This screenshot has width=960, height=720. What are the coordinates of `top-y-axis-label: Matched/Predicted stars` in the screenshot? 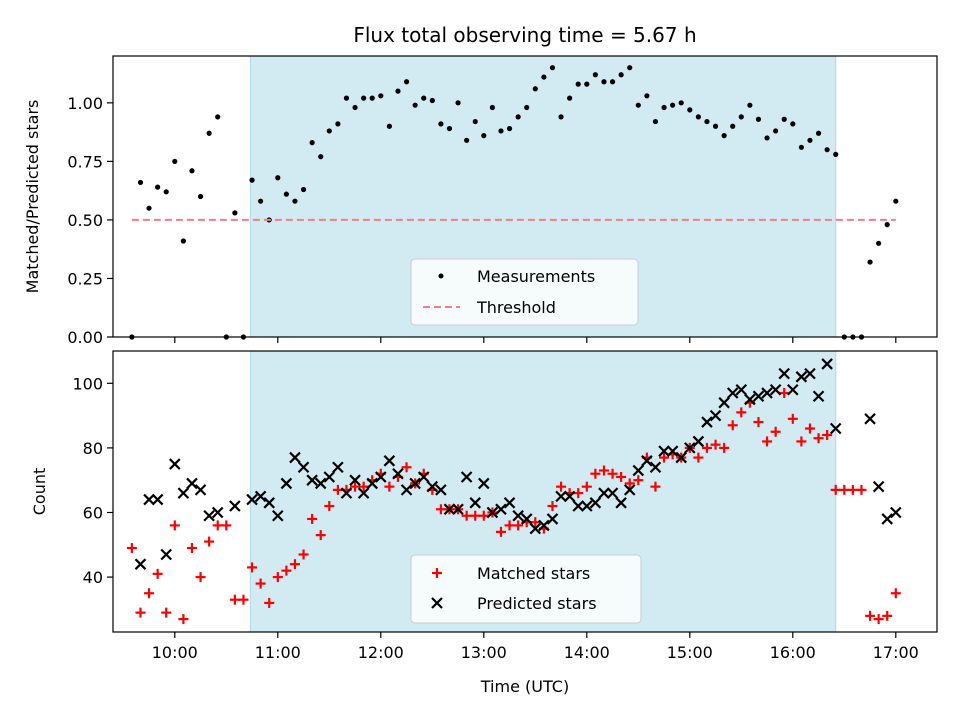 It's located at (32, 197).